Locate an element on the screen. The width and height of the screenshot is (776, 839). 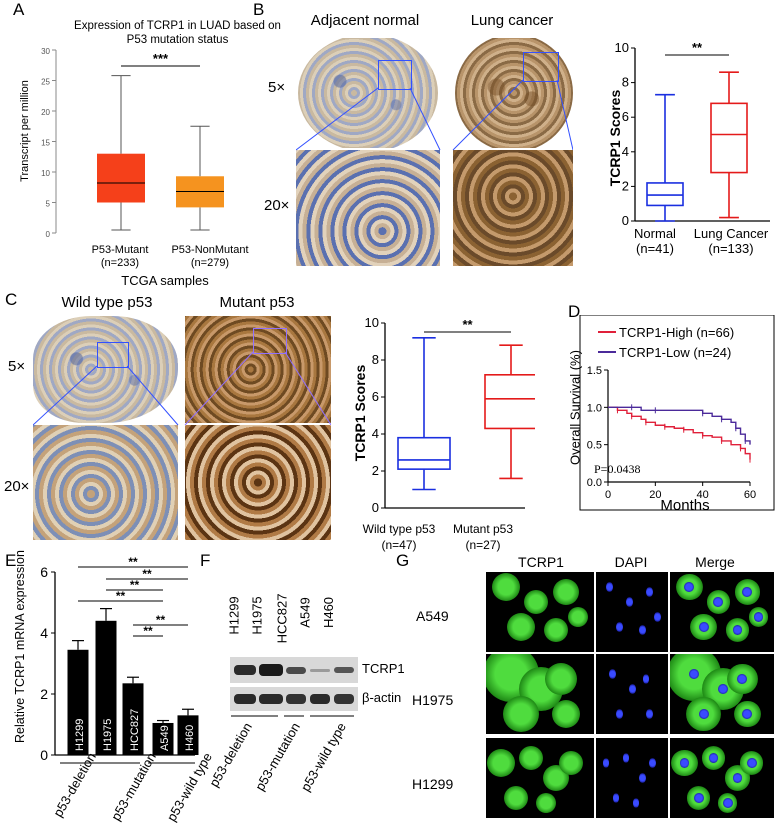
panel-c-mut-5x is located at coordinates (258, 369).